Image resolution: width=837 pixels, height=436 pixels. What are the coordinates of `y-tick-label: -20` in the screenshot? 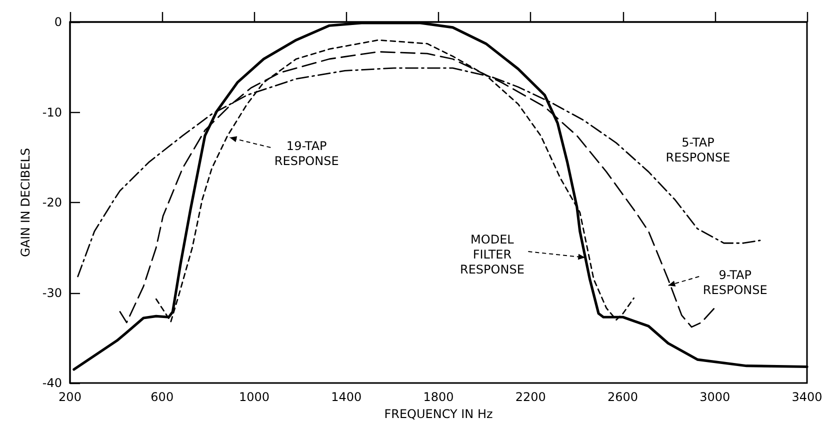 It's located at (52, 203).